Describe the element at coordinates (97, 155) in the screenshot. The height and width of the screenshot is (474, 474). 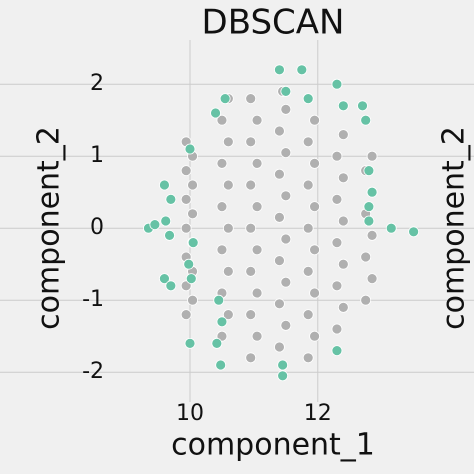
I see `y-tick-label: 1` at that location.